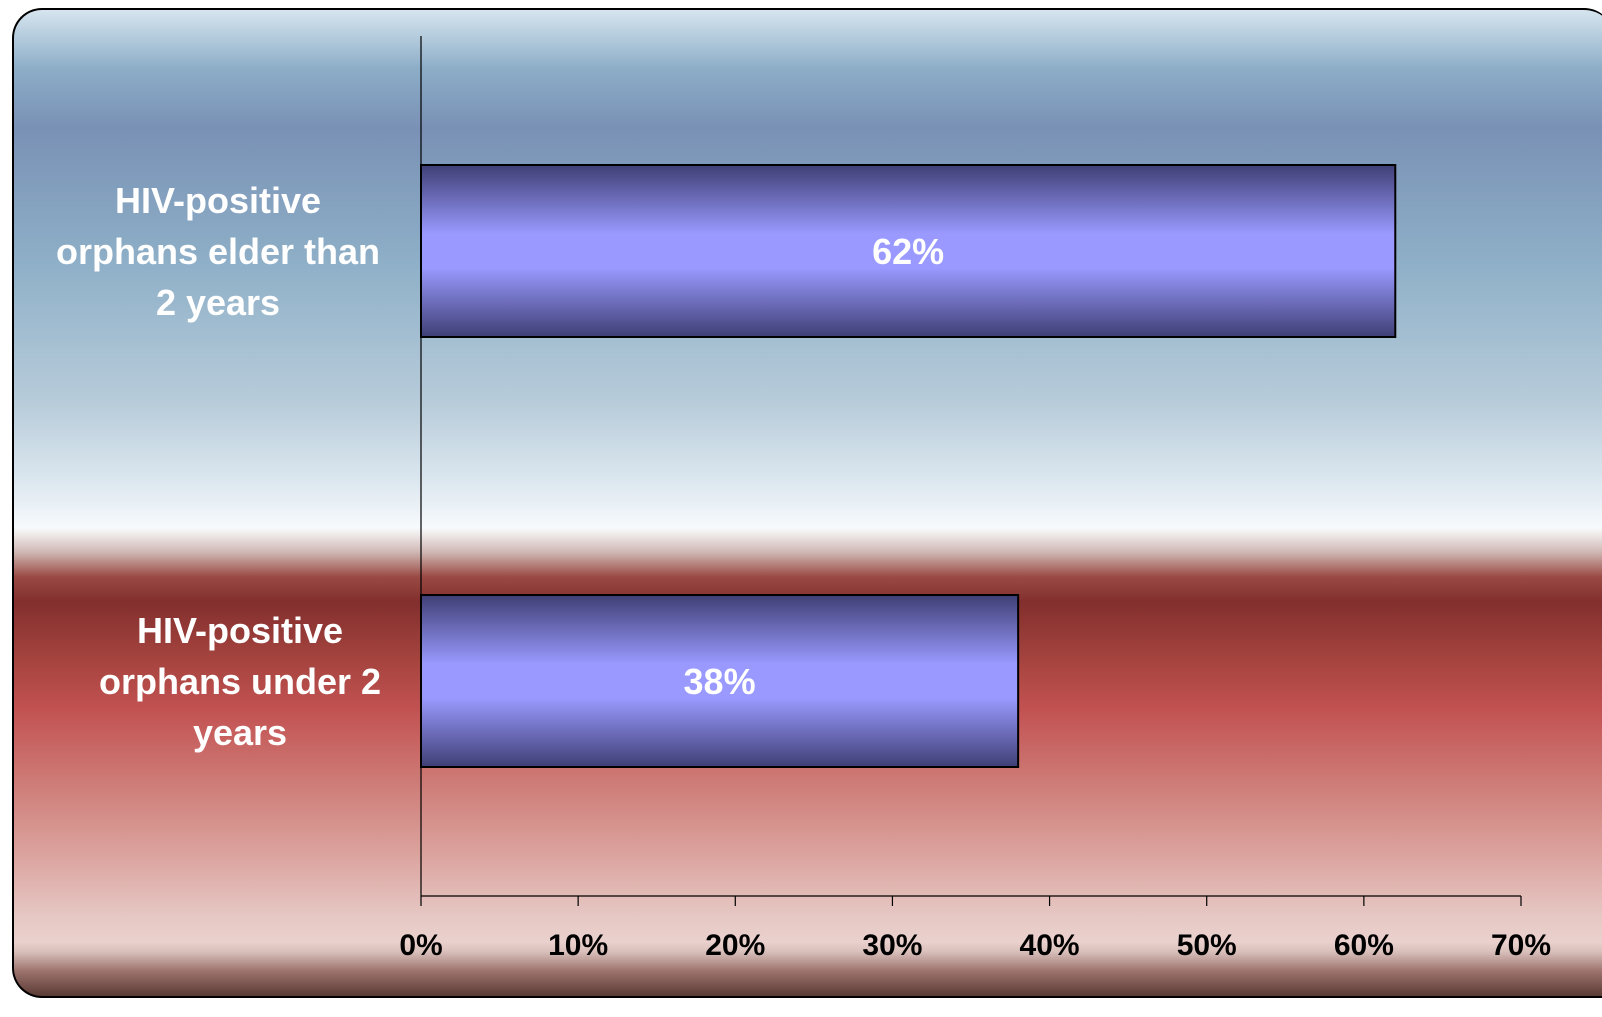 Image resolution: width=1602 pixels, height=1017 pixels. Describe the element at coordinates (1521, 945) in the screenshot. I see `x-tick-label: 70%` at that location.